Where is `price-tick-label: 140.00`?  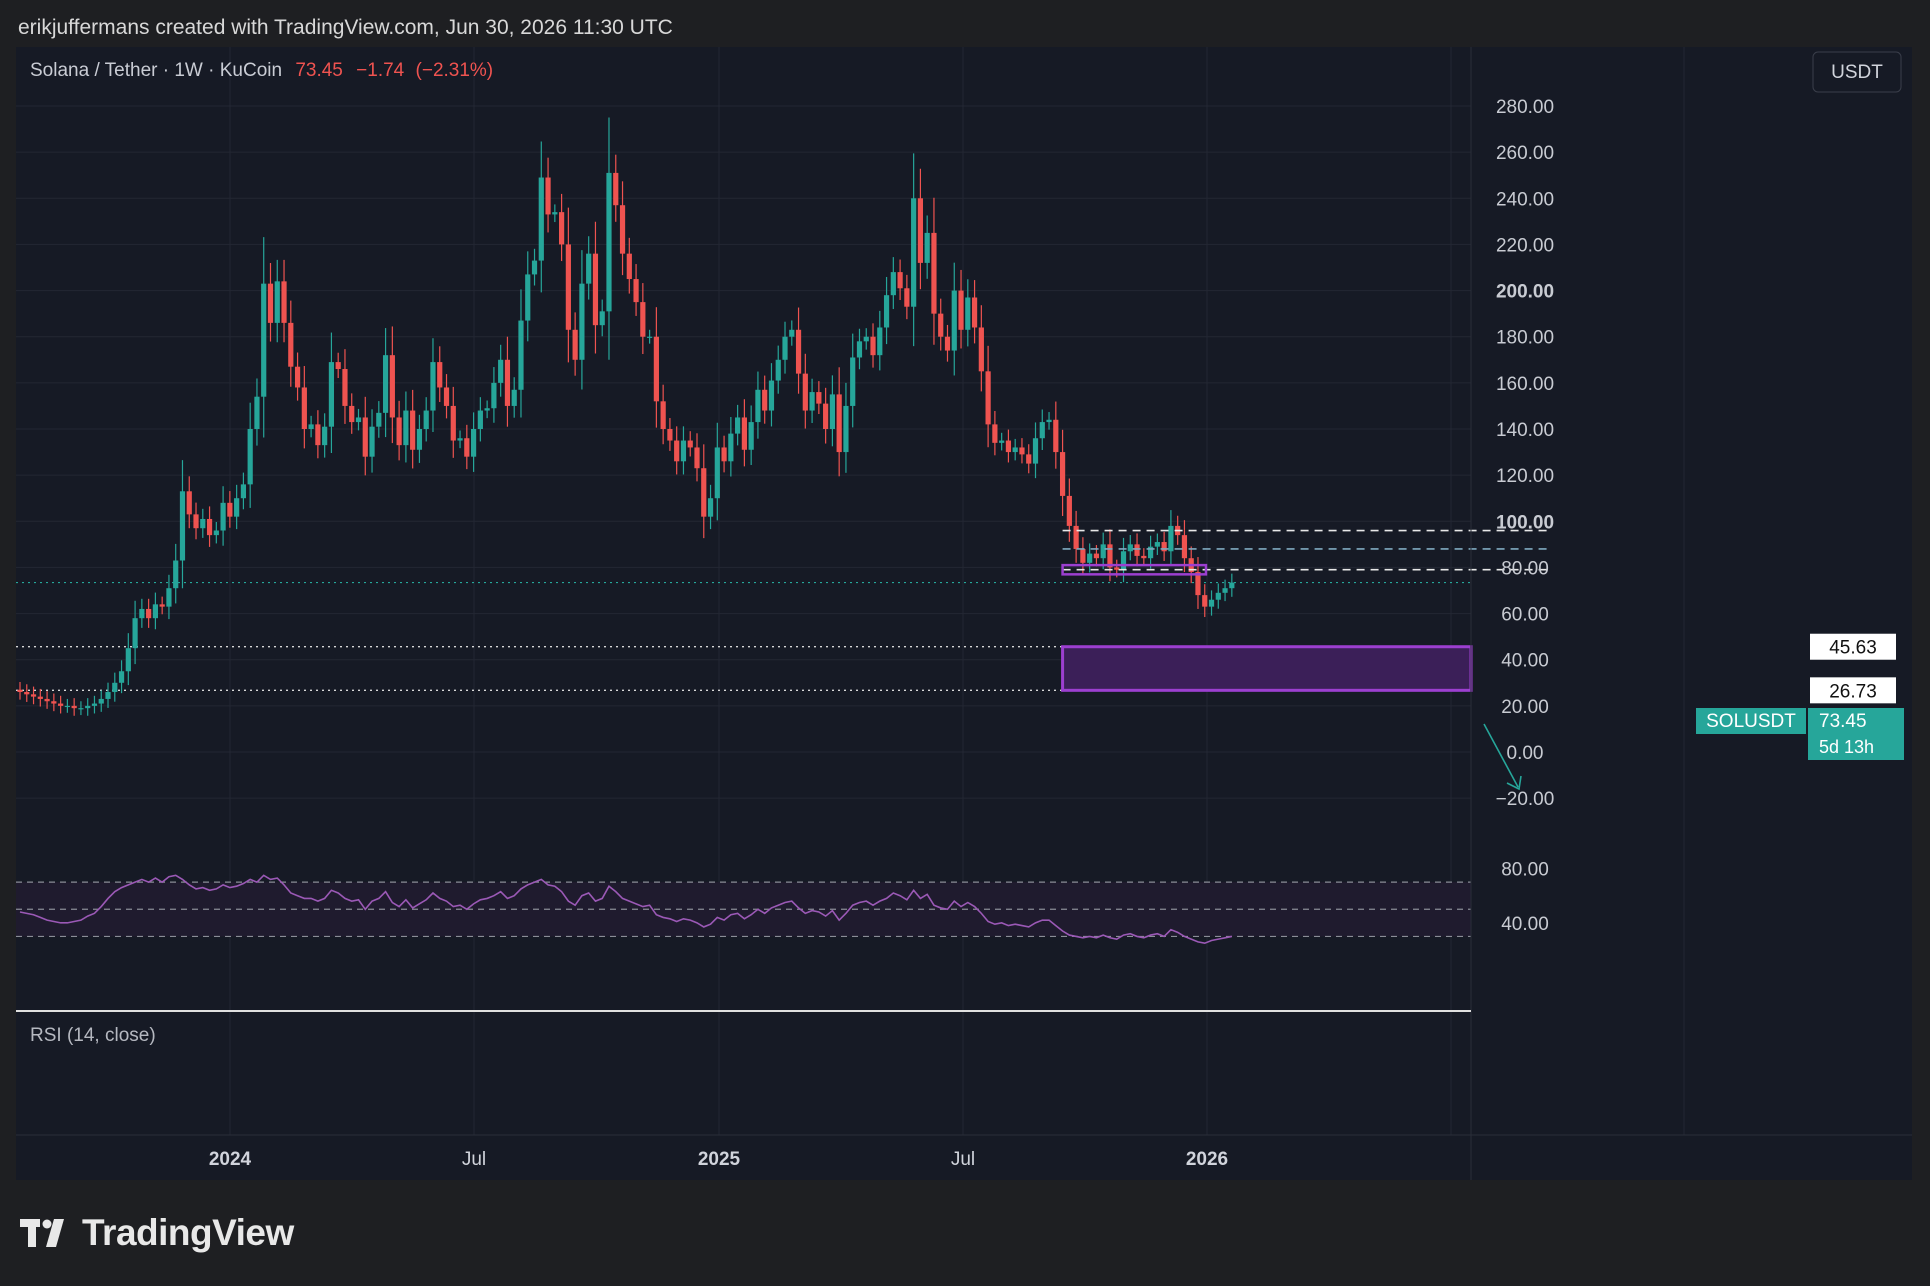
price-tick-label: 140.00 is located at coordinates (1525, 430).